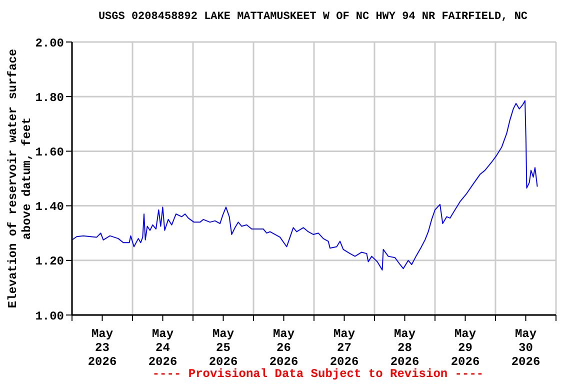  I want to click on y-tick-label: 2.00, so click(49, 43).